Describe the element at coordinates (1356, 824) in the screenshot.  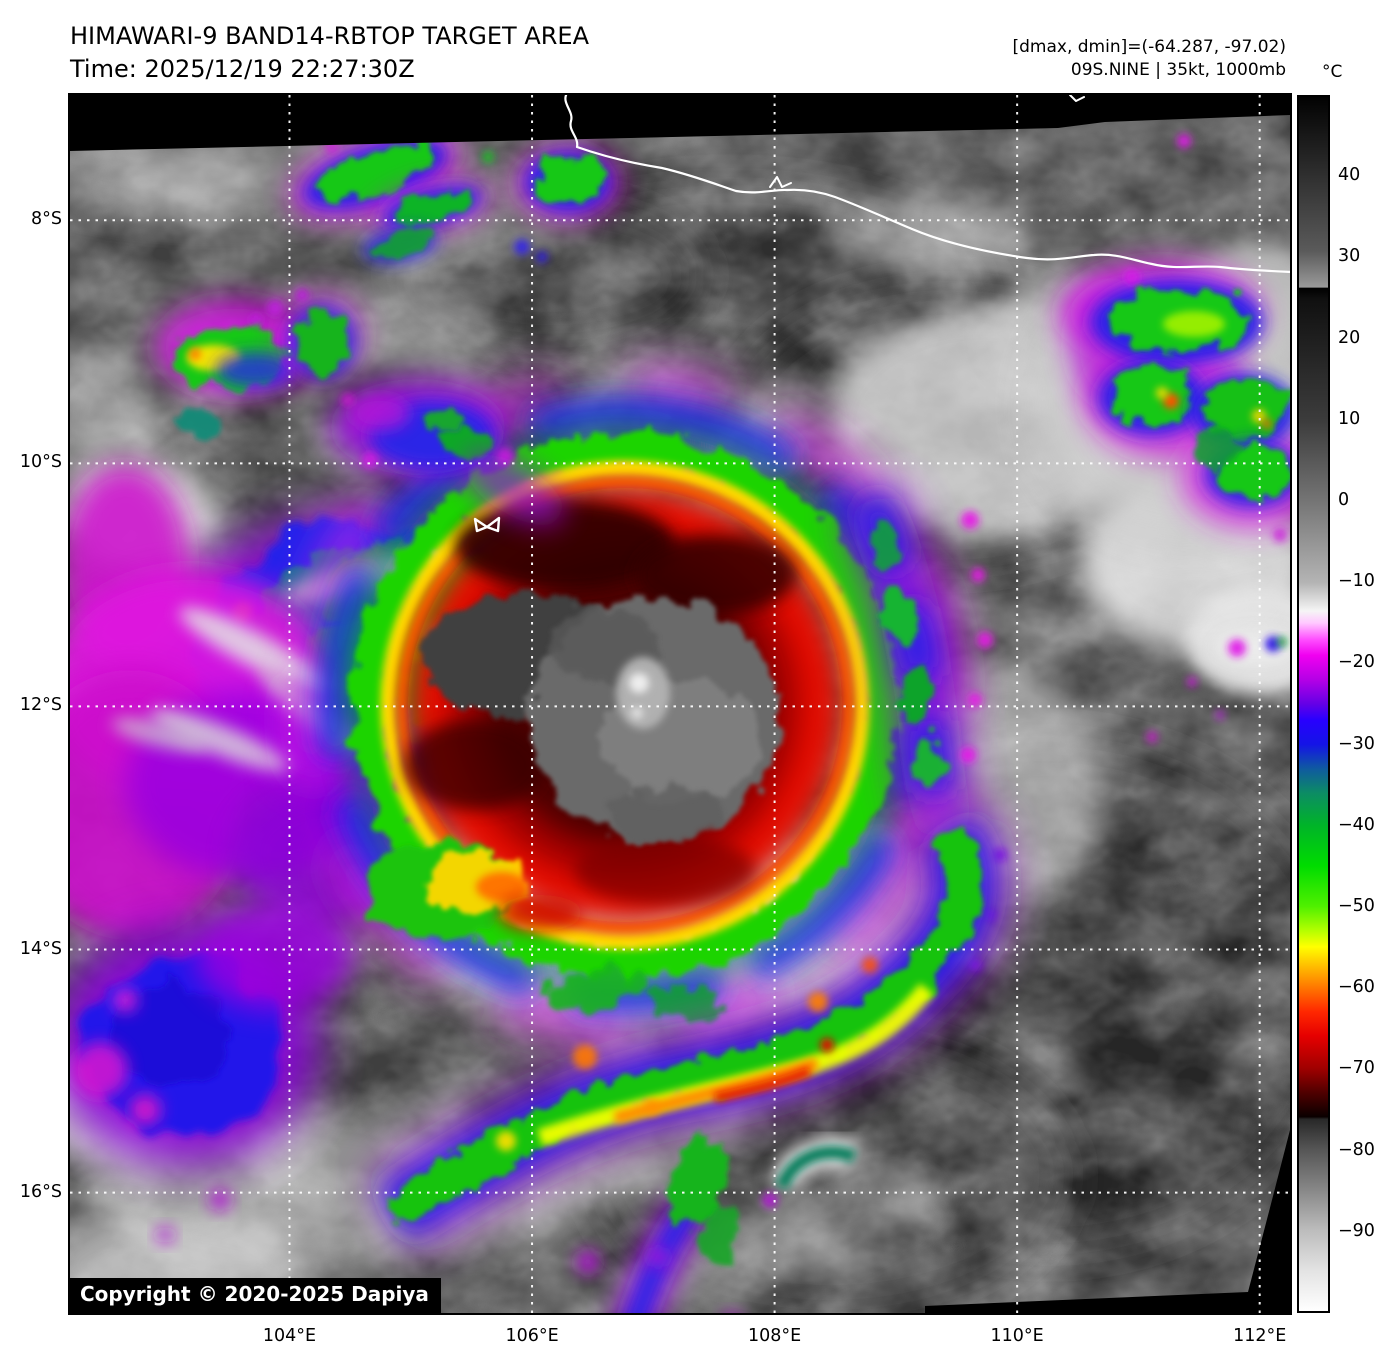
I see `colorbar-tick-label: −40` at that location.